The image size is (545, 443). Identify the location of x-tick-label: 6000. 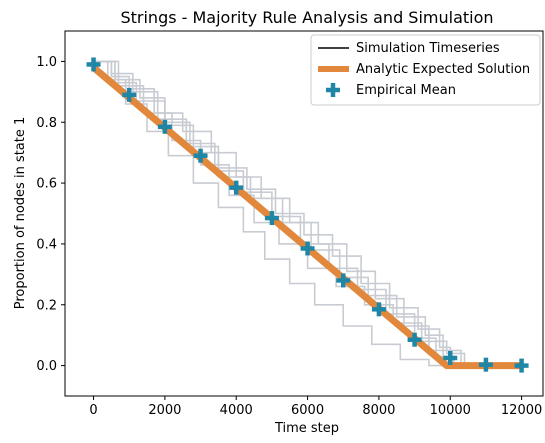
(307, 410).